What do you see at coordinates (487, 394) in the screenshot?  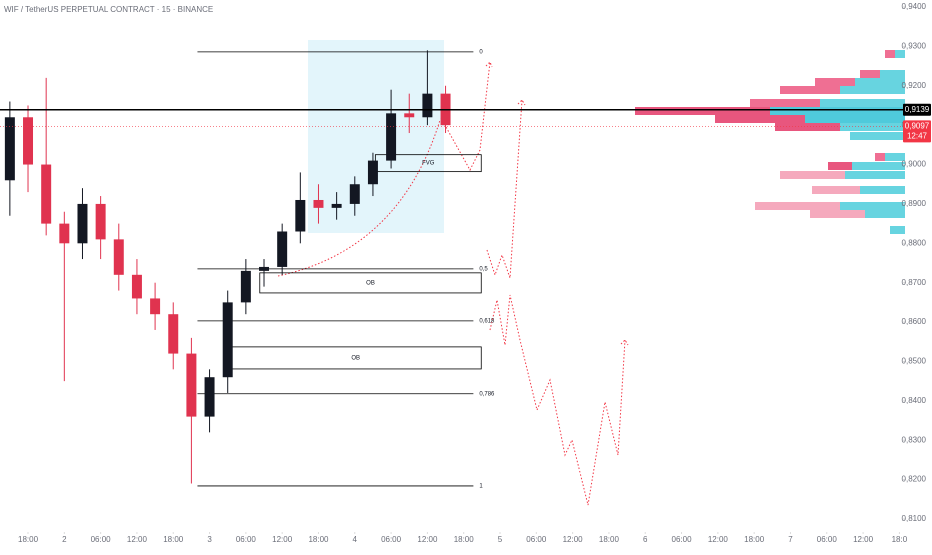 I see `fib-label: 0,786` at bounding box center [487, 394].